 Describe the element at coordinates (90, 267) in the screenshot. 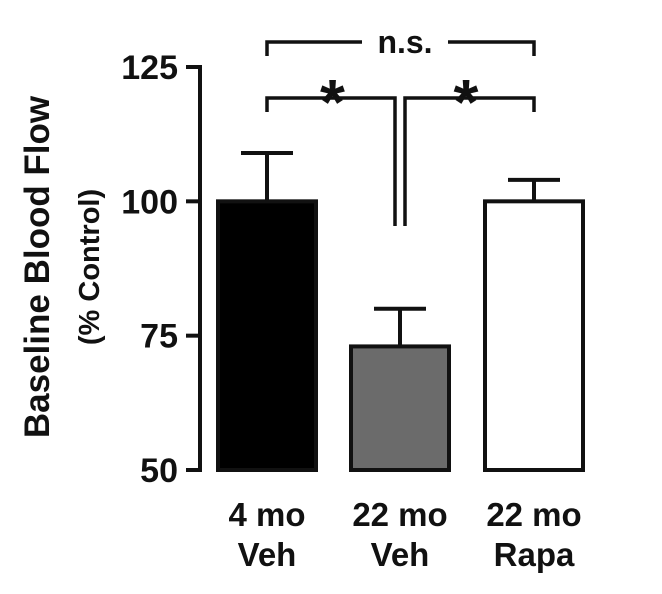

I see `y-axis-sublabel: (% Control)` at that location.